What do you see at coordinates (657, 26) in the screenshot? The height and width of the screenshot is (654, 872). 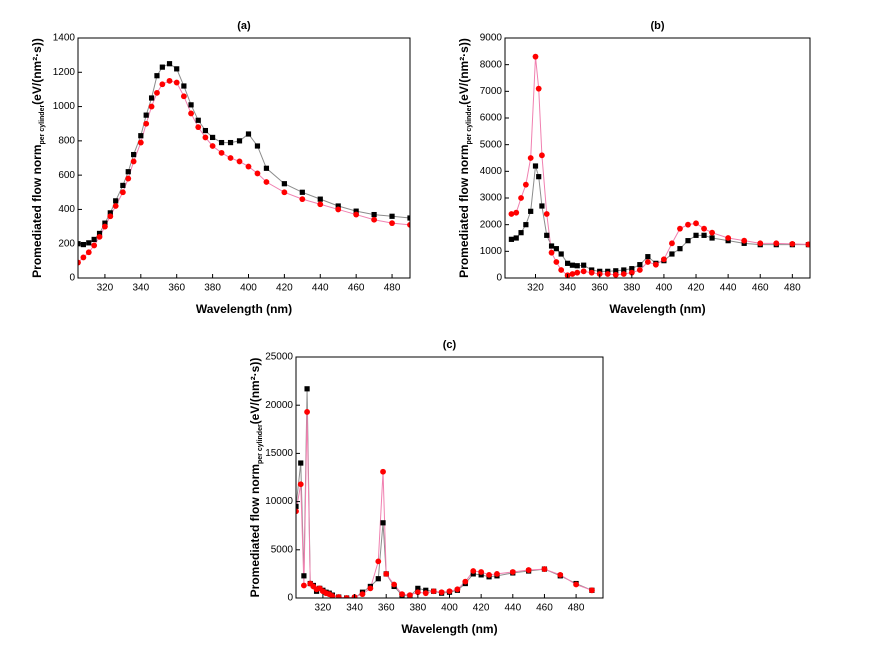 I see `chart-title: (b)` at bounding box center [657, 26].